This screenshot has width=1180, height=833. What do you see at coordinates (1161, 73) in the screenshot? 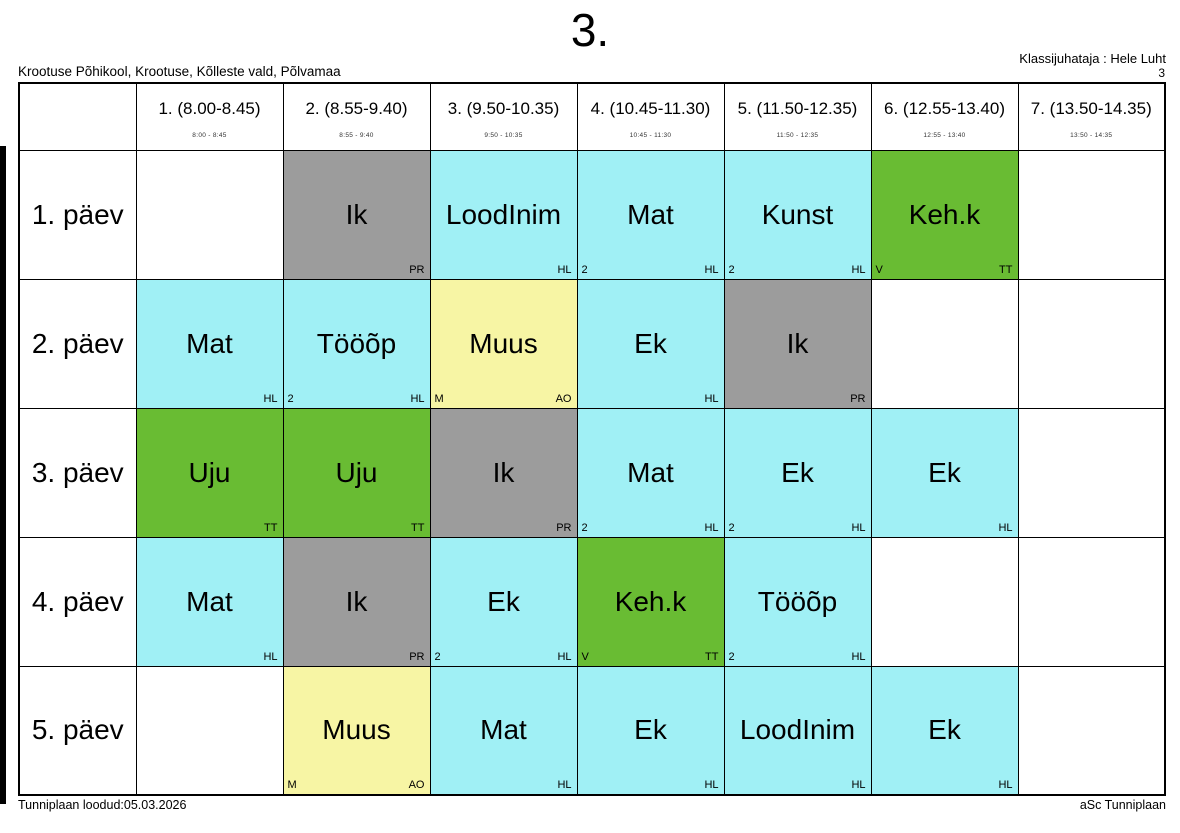
I see `class-number: 3` at bounding box center [1161, 73].